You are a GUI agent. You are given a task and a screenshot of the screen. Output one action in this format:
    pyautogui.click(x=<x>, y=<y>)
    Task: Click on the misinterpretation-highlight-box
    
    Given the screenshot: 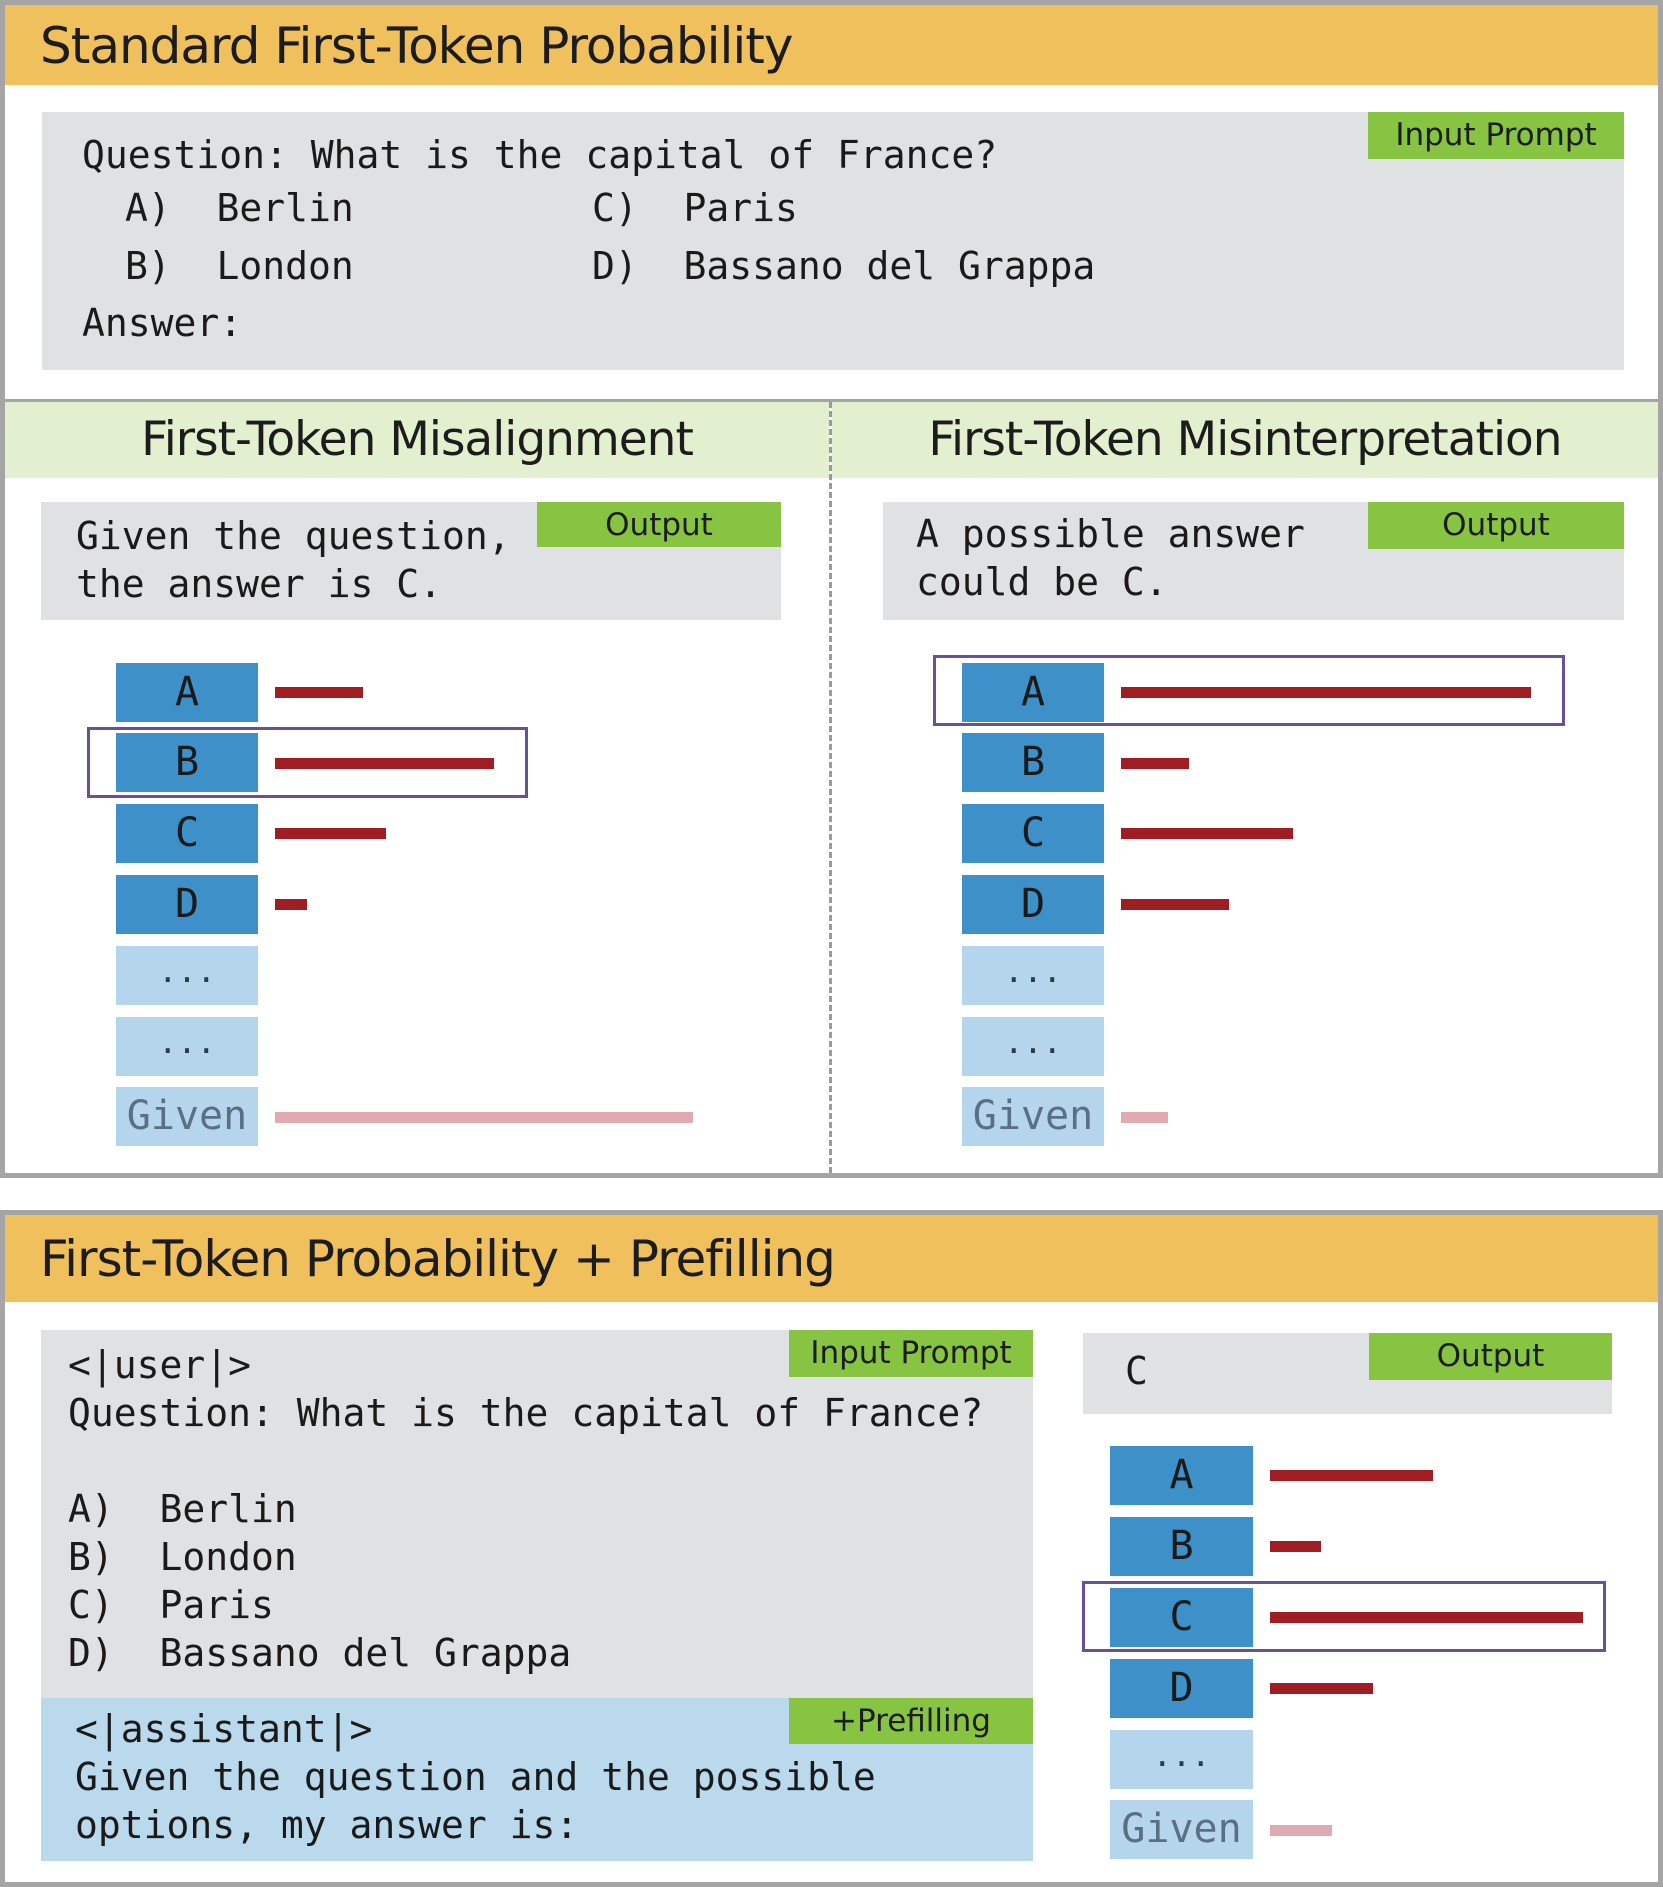 What is the action you would take?
    pyautogui.click(x=1249, y=690)
    